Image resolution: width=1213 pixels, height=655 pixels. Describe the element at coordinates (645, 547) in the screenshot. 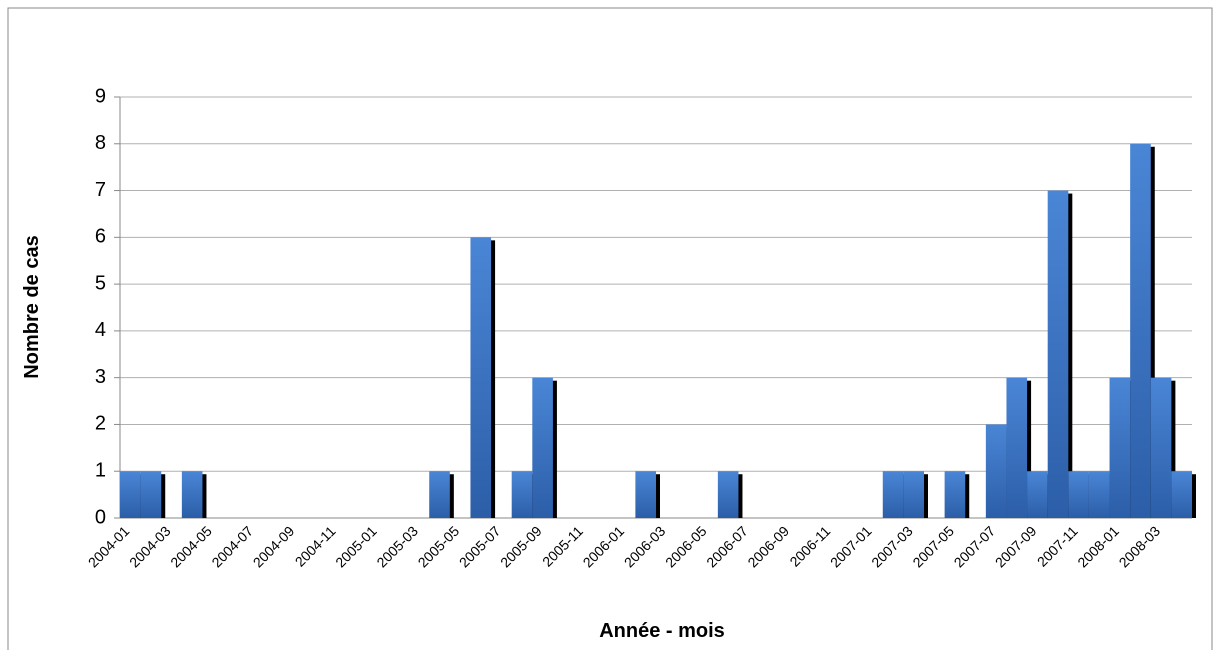

I see `x-tick-label: 2006-03` at that location.